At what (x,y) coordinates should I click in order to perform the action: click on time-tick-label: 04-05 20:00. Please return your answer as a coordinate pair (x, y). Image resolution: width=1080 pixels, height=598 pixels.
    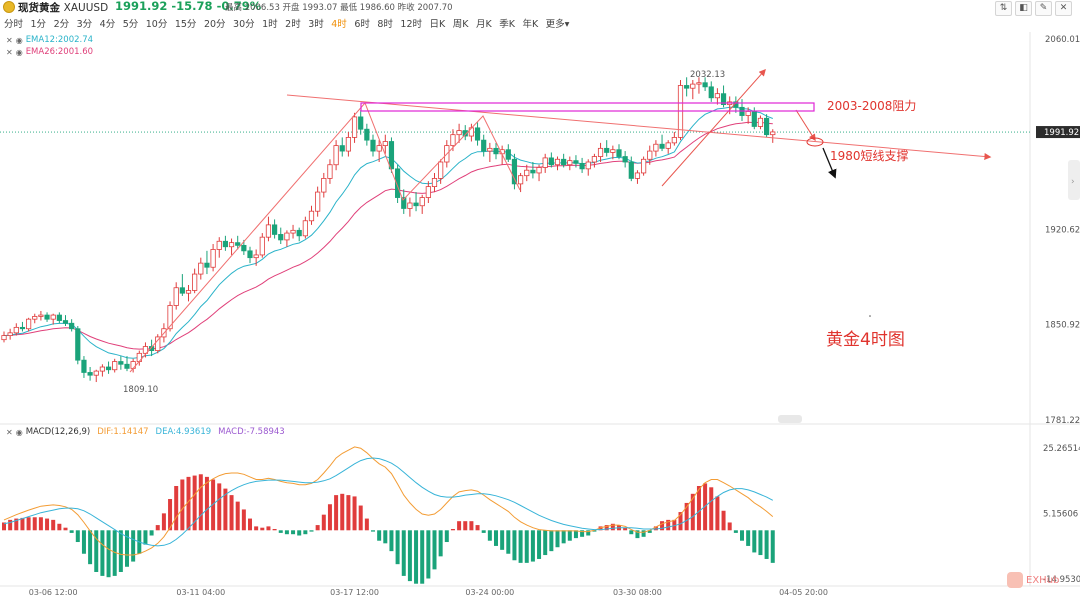
    Looking at the image, I should click on (803, 592).